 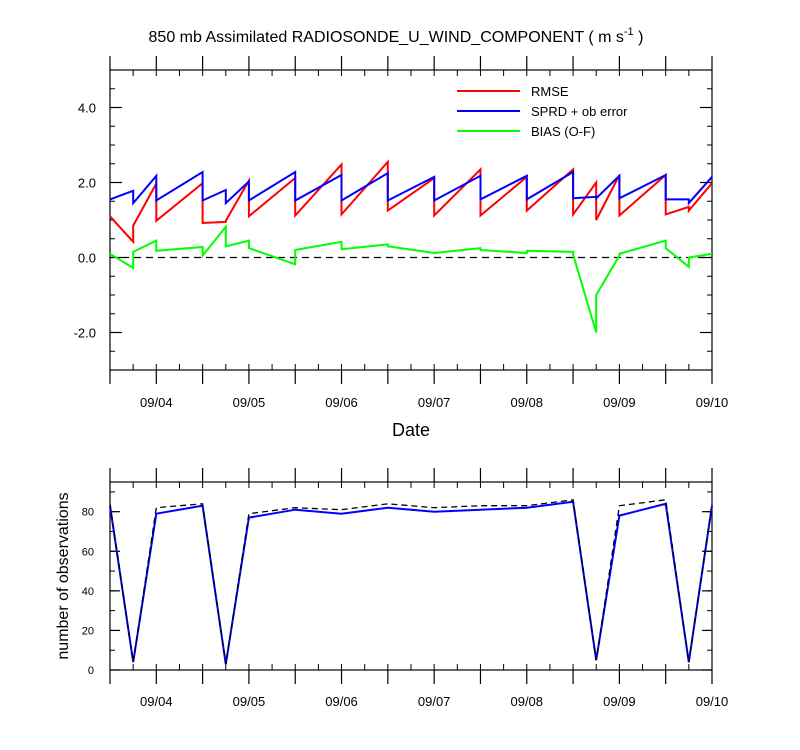 I want to click on top-x-tick-label: 09/08, so click(x=526, y=402).